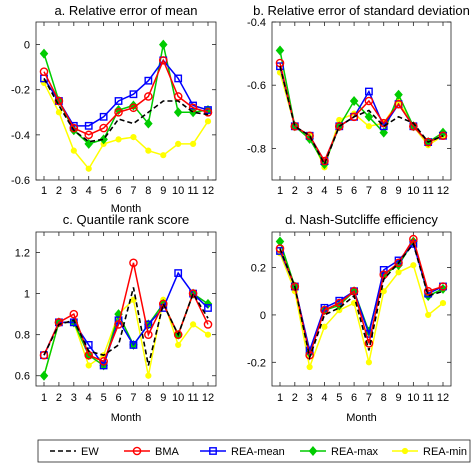 The height and width of the screenshot is (468, 474). I want to click on panel-1-xtick-label: 5, so click(104, 191).